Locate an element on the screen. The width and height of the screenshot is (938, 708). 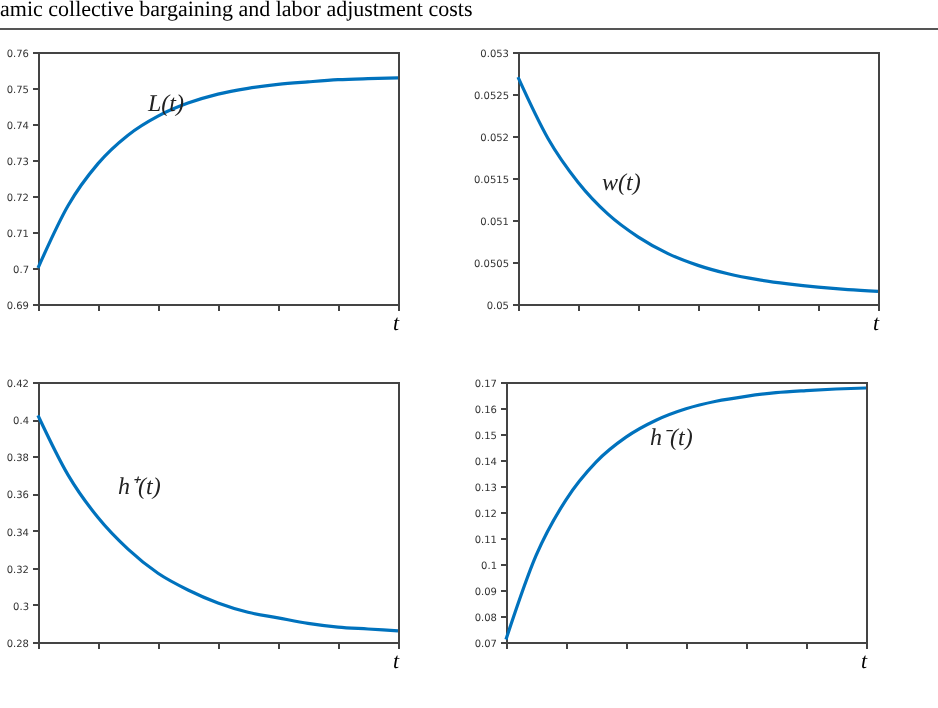
series-label: w(t) is located at coordinates (621, 182).